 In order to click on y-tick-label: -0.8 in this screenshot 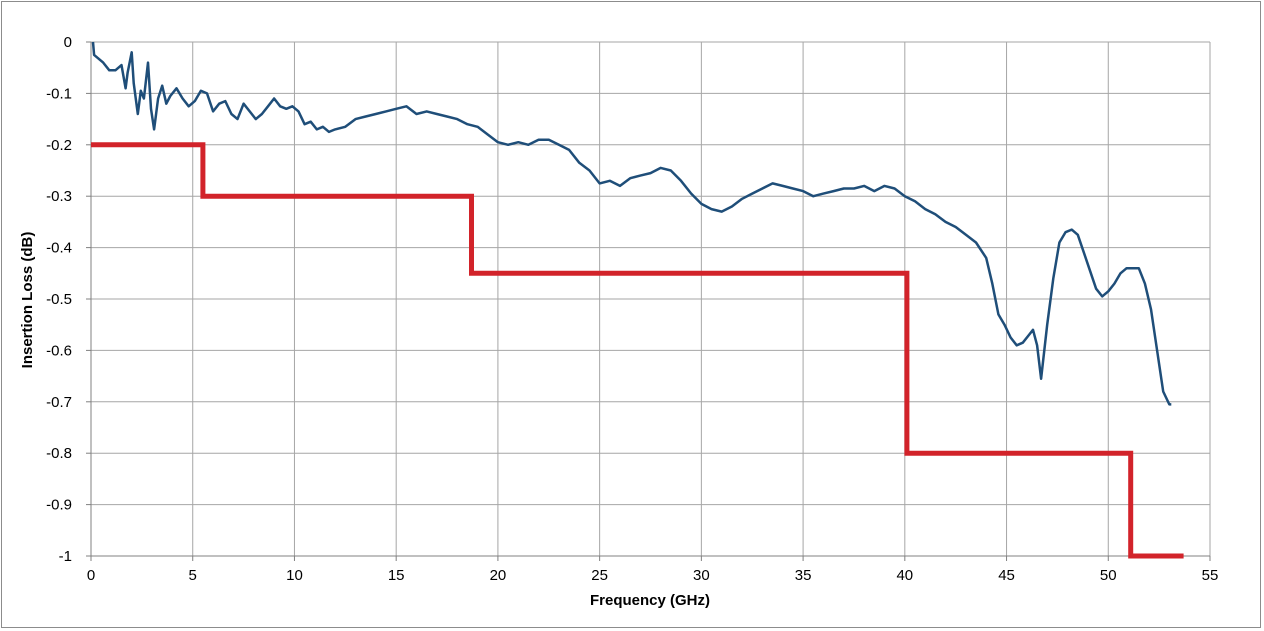, I will do `click(59, 453)`.